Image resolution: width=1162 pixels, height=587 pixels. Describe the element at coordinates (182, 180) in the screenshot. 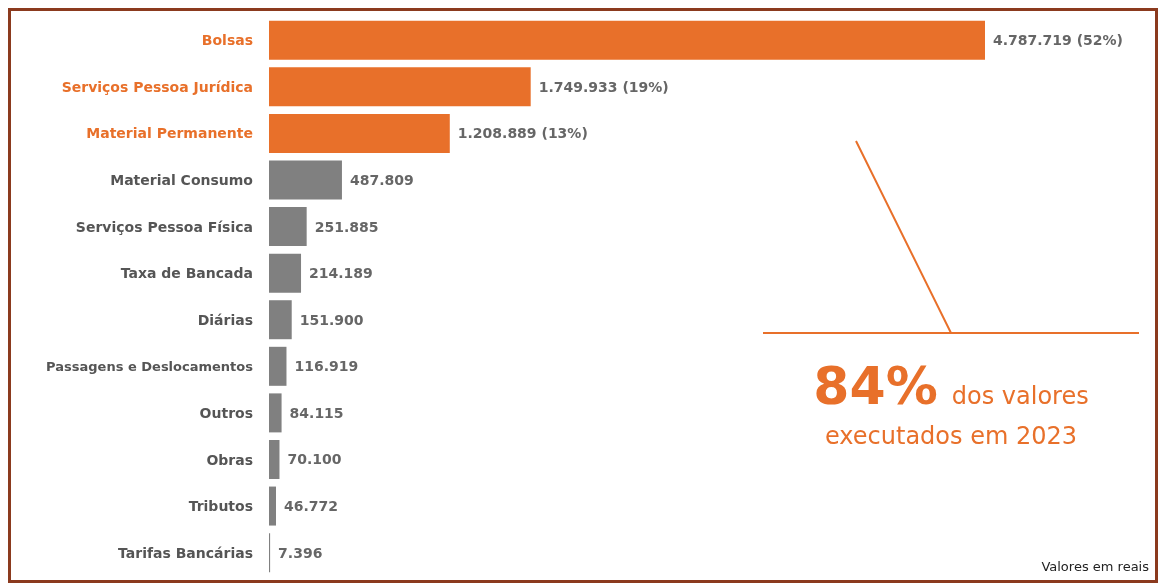

I see `y-tick-label: Material Consumo` at that location.